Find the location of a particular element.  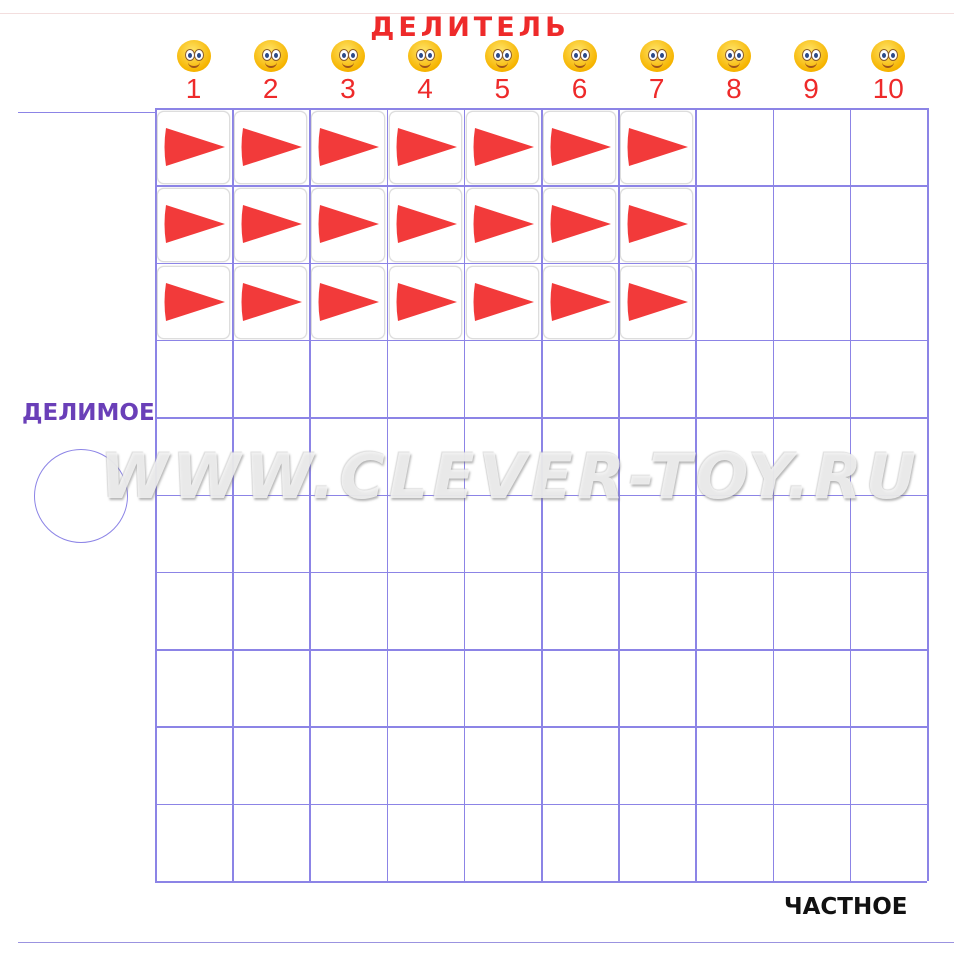

column-header: 4 is located at coordinates (425, 73).